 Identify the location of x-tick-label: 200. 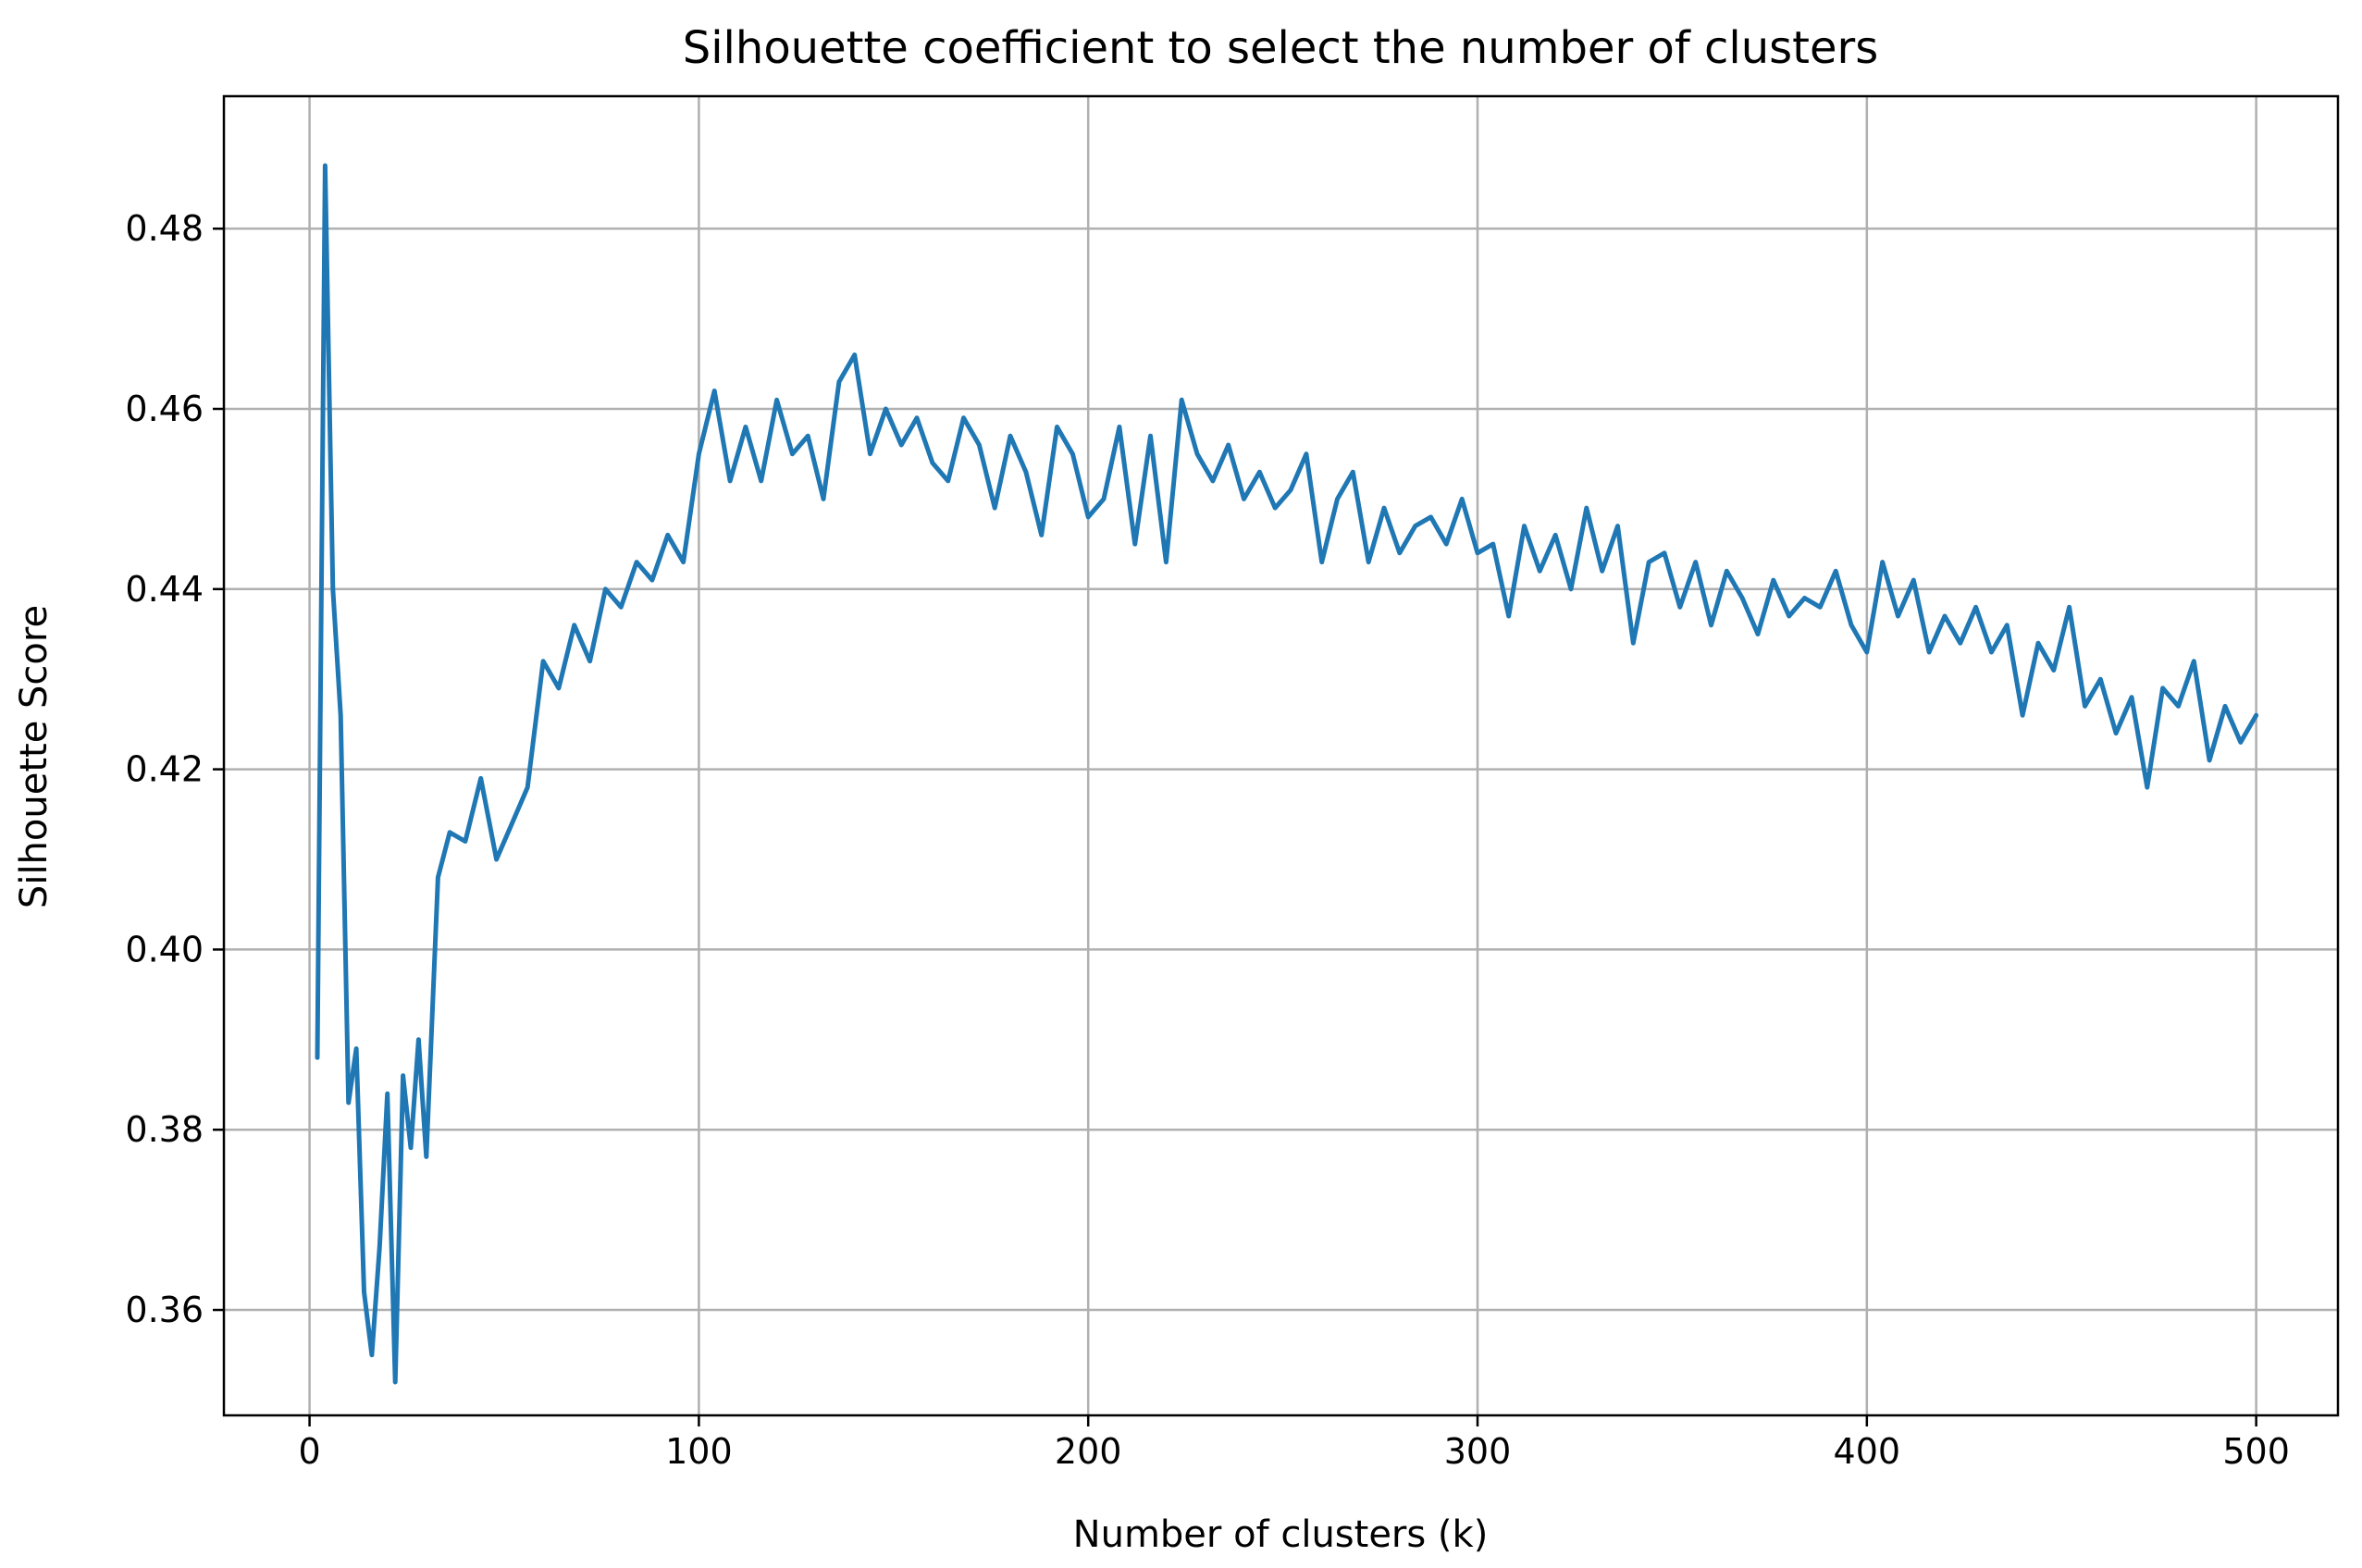
(1088, 1451).